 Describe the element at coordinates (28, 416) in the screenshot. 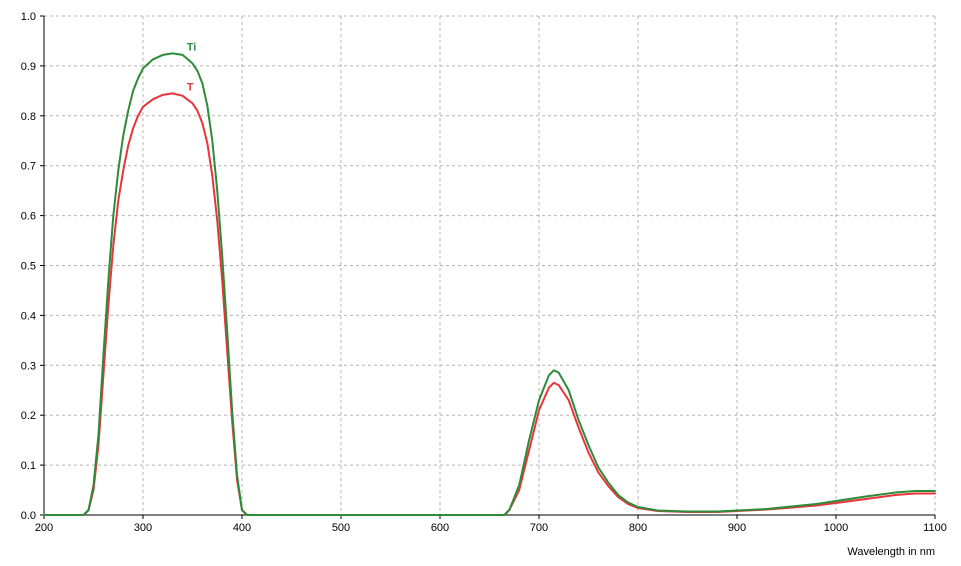

I see `y-tick-label: 0.2` at that location.